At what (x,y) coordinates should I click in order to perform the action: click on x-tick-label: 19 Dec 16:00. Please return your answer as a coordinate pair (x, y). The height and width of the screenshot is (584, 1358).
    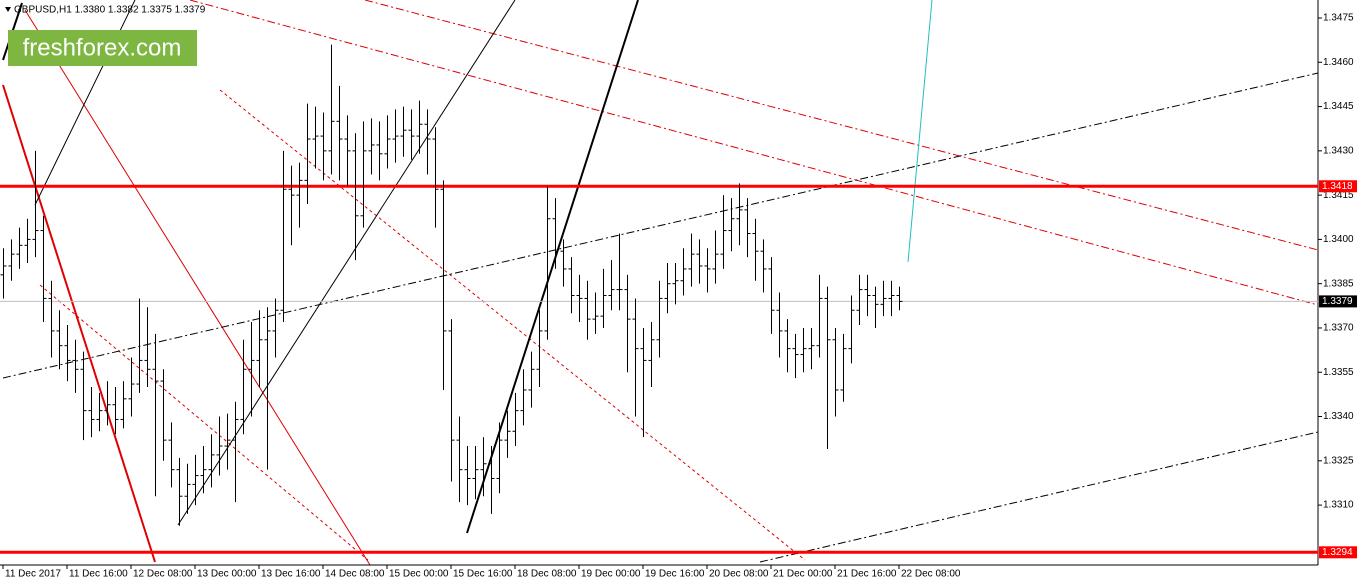
    Looking at the image, I should click on (675, 574).